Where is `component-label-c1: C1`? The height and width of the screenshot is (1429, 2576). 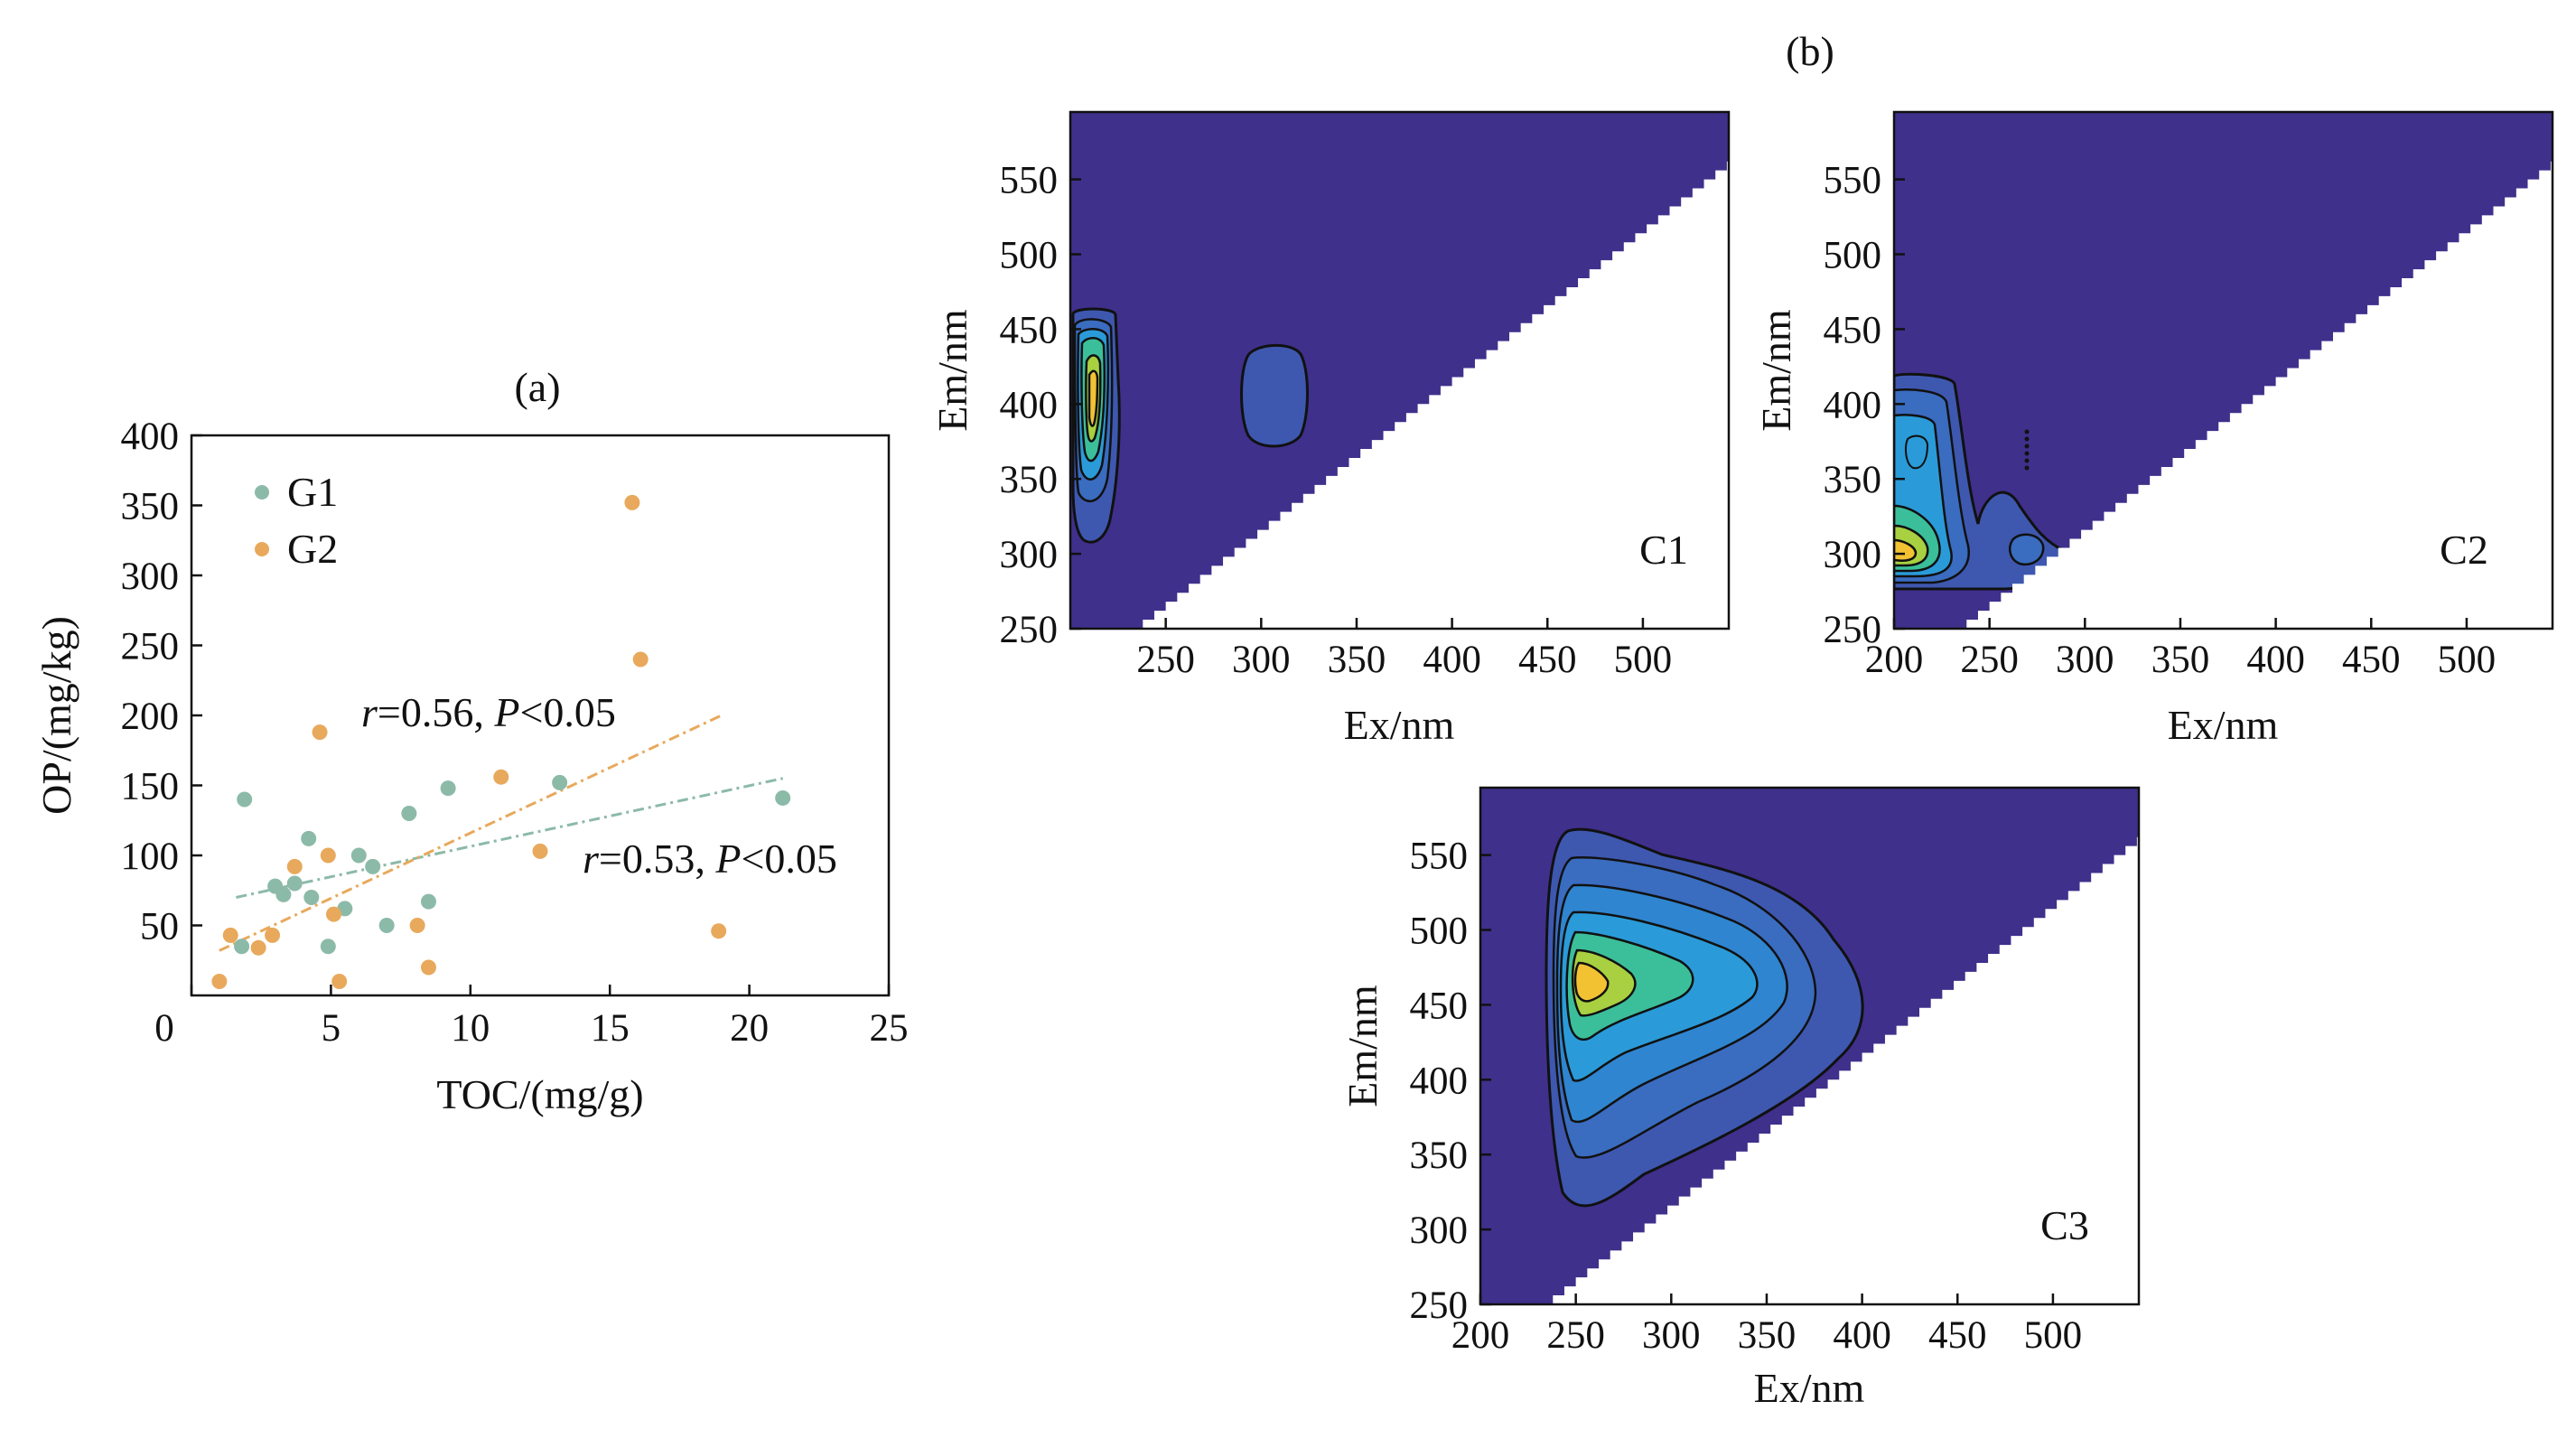
component-label-c1: C1 is located at coordinates (1663, 550).